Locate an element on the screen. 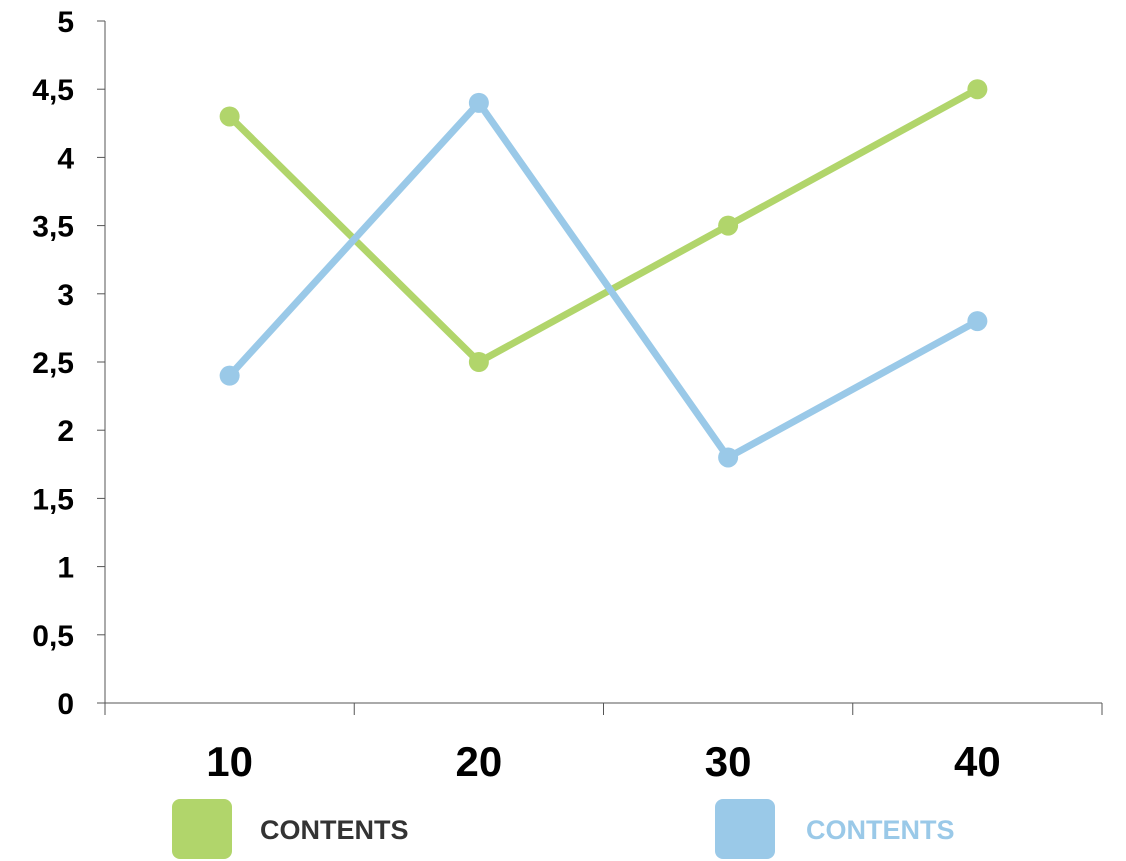 The width and height of the screenshot is (1126, 861). y-tick-label: 2 is located at coordinates (65, 431).